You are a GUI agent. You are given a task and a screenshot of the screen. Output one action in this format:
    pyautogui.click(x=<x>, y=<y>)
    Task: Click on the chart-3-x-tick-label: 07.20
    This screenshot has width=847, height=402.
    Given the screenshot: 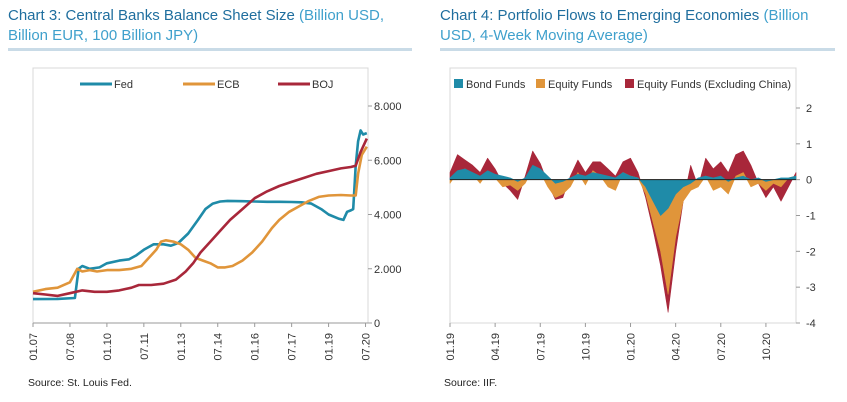 What is the action you would take?
    pyautogui.click(x=367, y=347)
    